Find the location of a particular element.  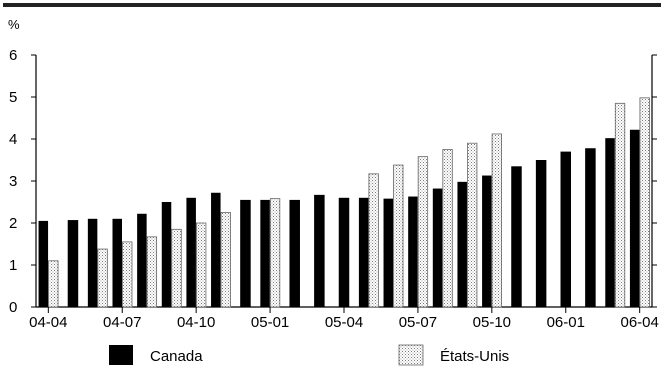

x-tick-label: 05-04 is located at coordinates (344, 322).